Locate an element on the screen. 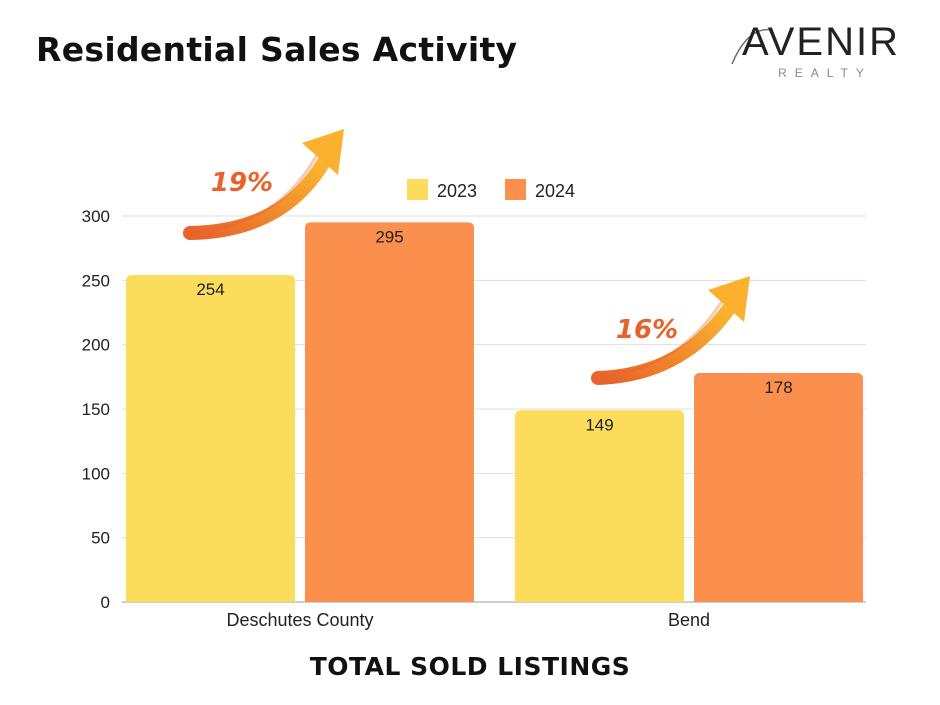 The height and width of the screenshot is (705, 940). y-tick-label: 150 is located at coordinates (96, 409).